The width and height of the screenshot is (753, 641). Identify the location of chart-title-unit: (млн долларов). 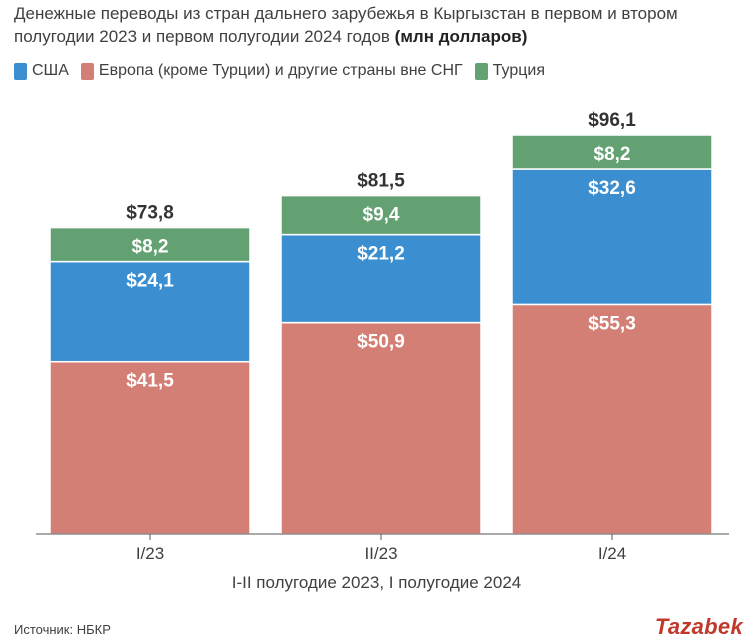
(461, 36).